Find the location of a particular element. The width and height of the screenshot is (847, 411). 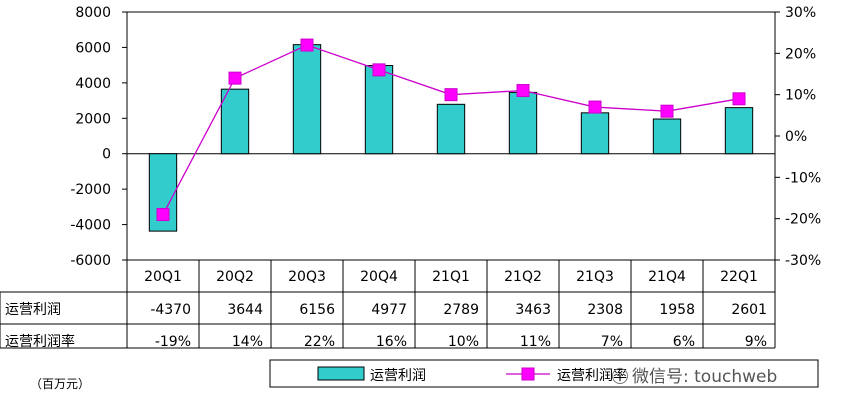

left-axis-tick-label: -4000 is located at coordinates (90, 226).